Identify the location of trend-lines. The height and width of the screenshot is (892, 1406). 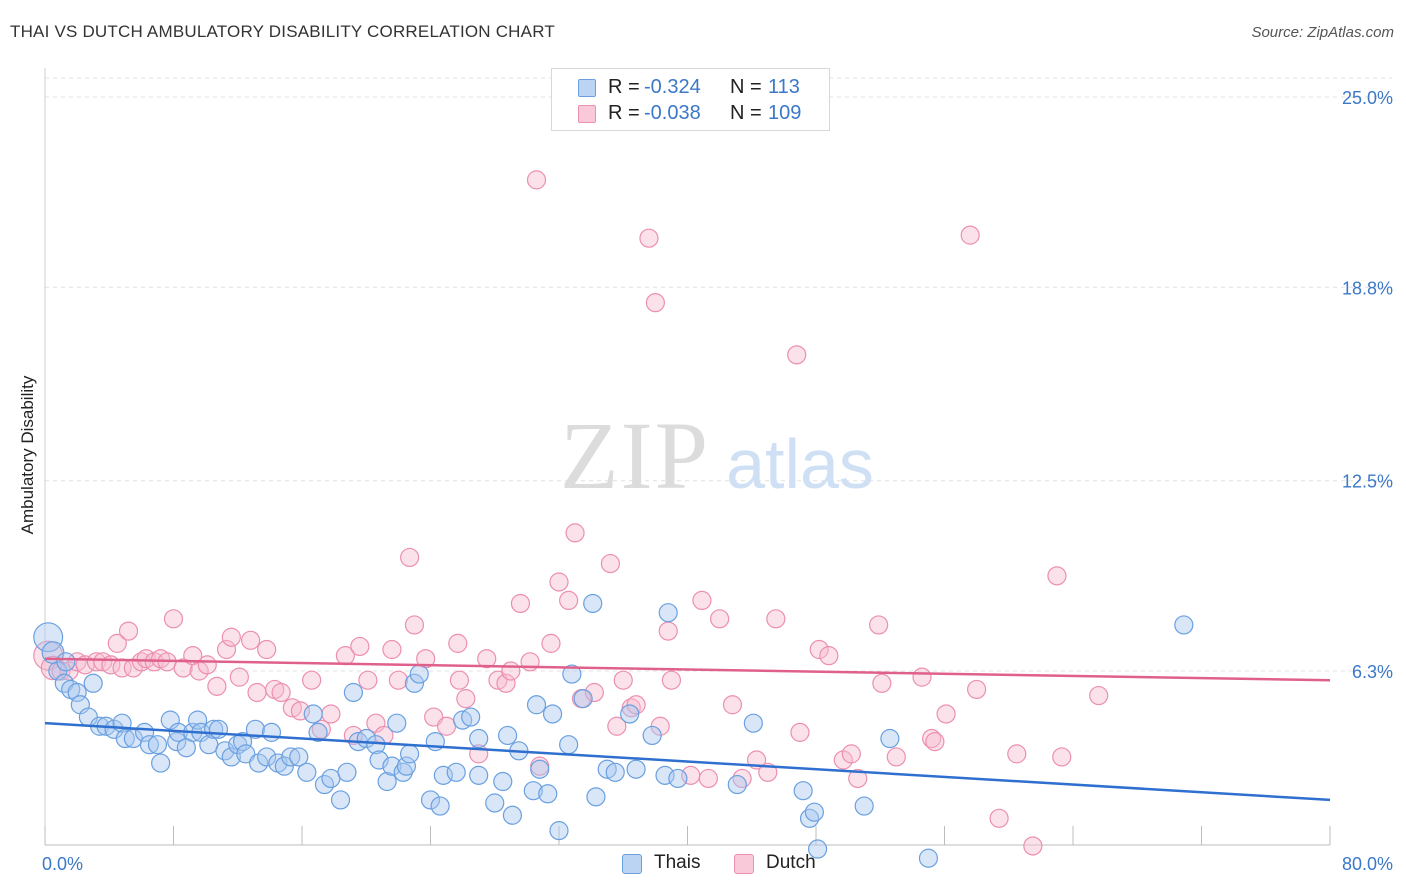
(687, 729).